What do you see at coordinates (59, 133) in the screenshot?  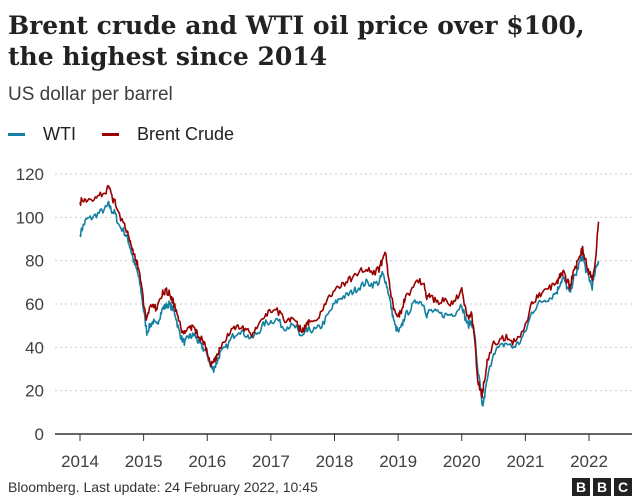 I see `legend-label-wti: WTI` at bounding box center [59, 133].